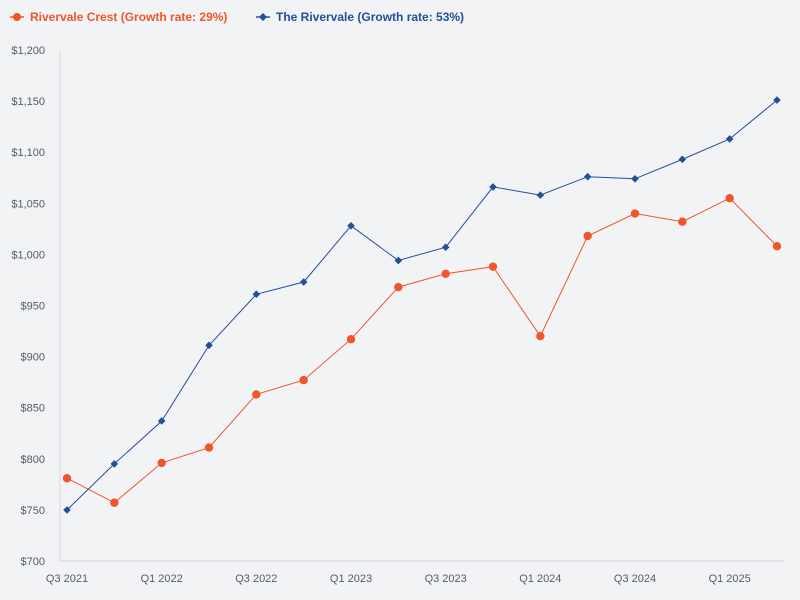 This screenshot has height=600, width=800. Describe the element at coordinates (263, 17) in the screenshot. I see `legend-diamond-marker-icon` at that location.